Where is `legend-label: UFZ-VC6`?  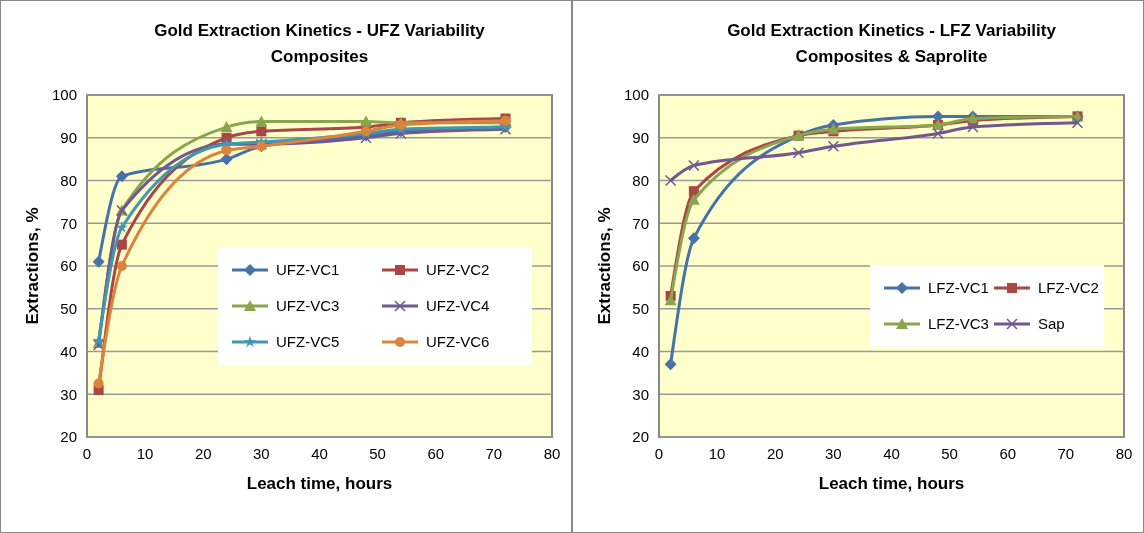 legend-label: UFZ-VC6 is located at coordinates (458, 342).